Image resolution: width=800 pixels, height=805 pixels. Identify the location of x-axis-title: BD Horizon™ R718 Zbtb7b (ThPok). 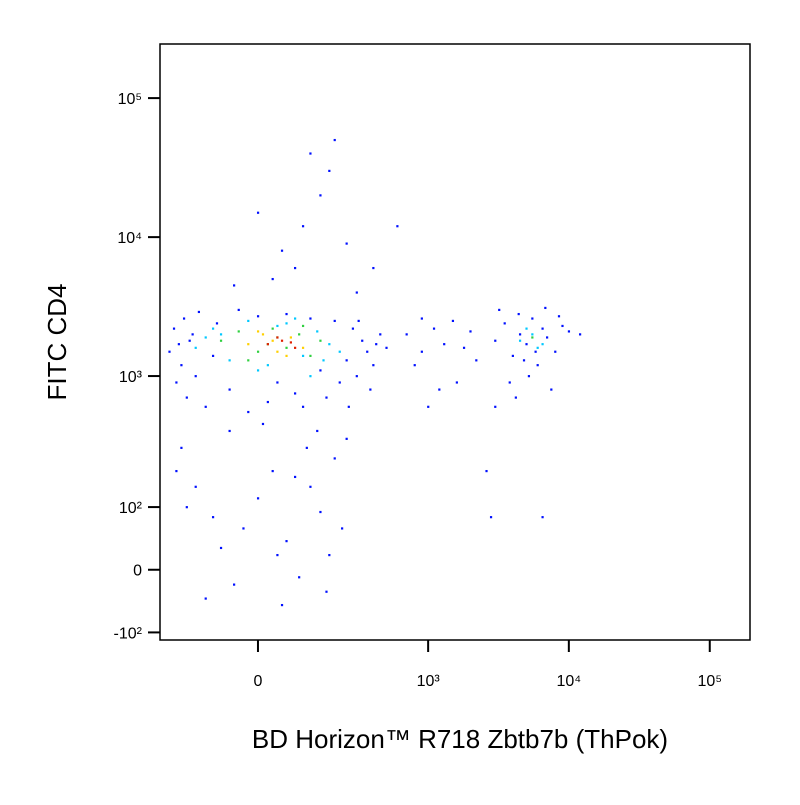
(460, 739).